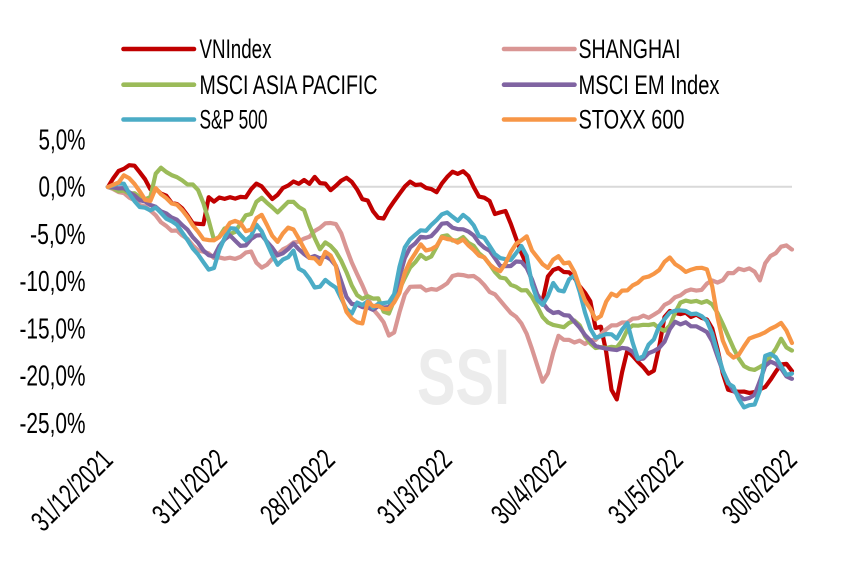  I want to click on svg-text: -15,0%, so click(53, 329).